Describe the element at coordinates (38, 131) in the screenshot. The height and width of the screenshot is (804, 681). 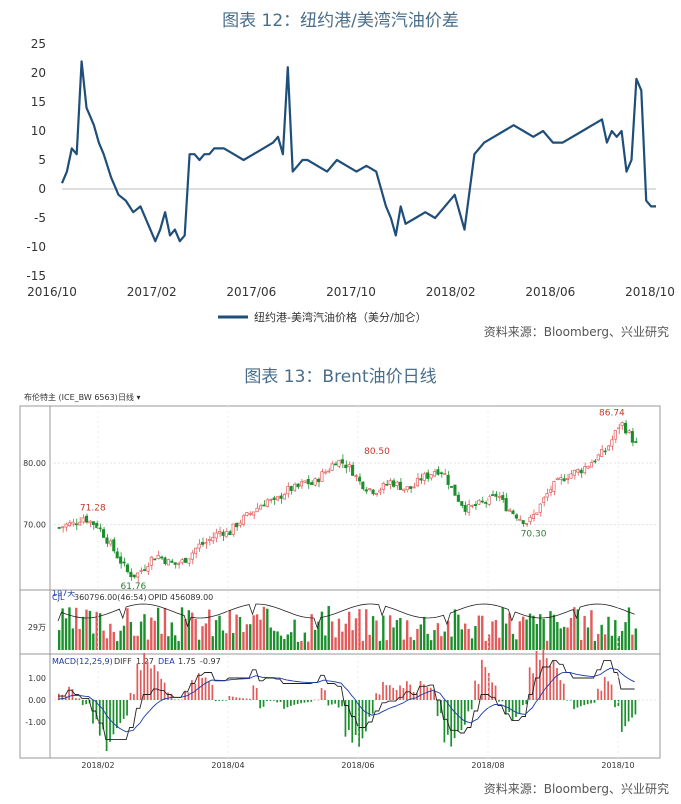
I see `y-tick-label: 10` at that location.